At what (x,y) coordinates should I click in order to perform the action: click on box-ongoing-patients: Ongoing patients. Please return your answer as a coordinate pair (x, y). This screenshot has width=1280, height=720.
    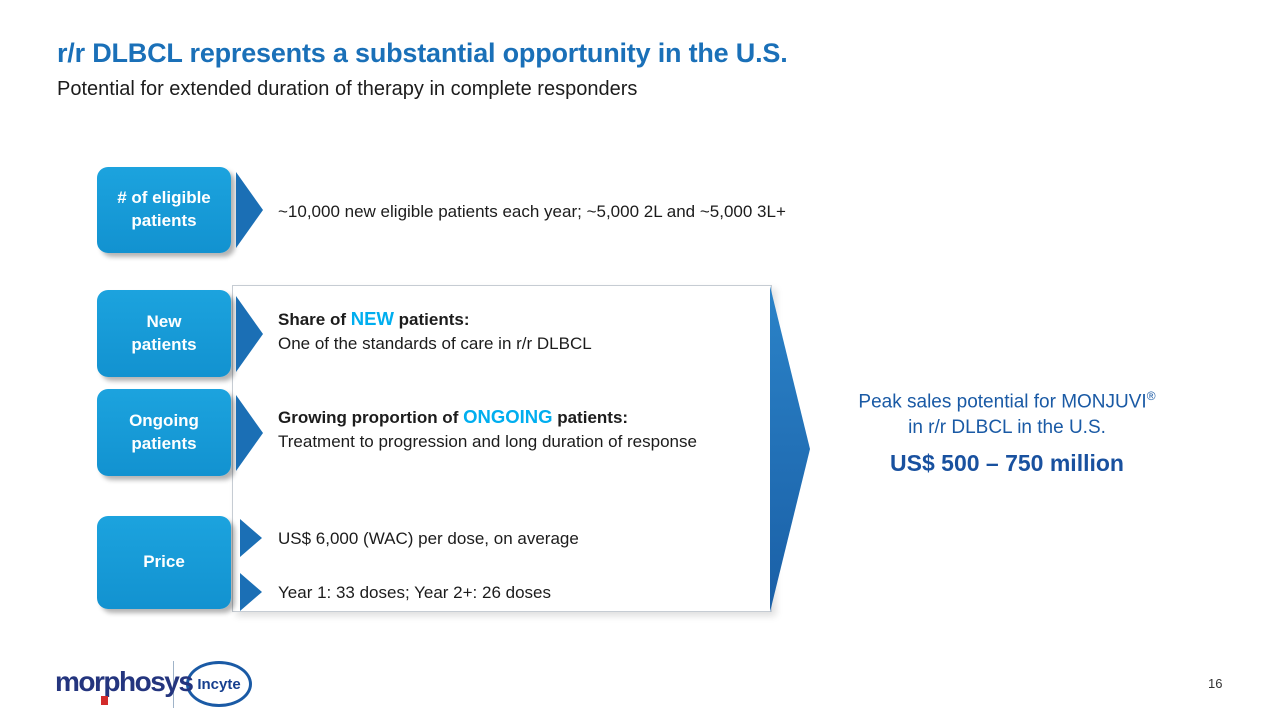
    Looking at the image, I should click on (164, 432).